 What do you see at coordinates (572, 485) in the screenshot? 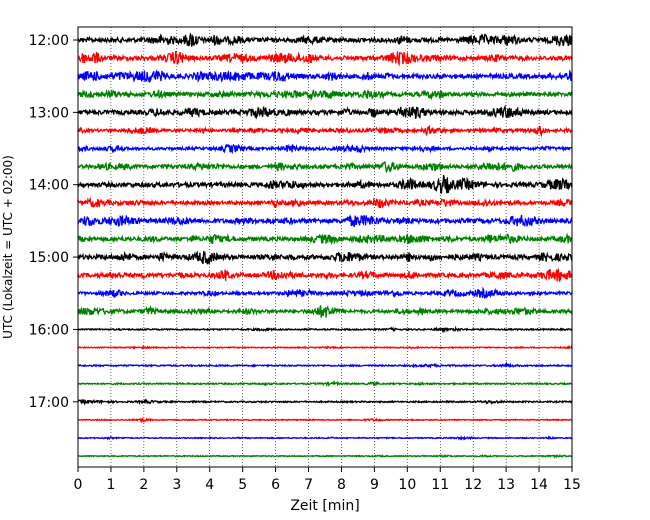
I see `x-tick-label: 15` at bounding box center [572, 485].